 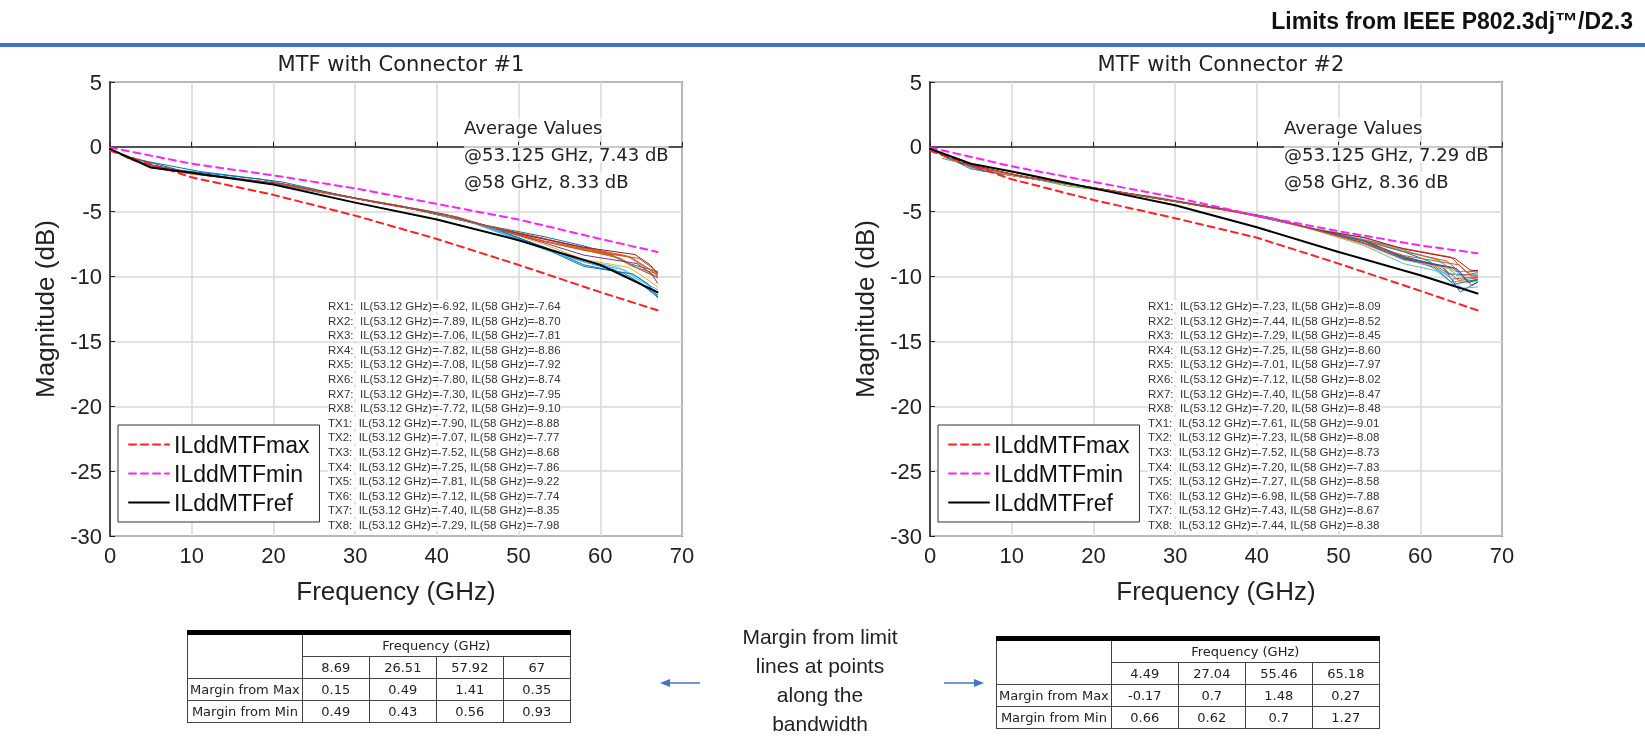 What do you see at coordinates (95, 147) in the screenshot?
I see `y-tick-label: 0` at bounding box center [95, 147].